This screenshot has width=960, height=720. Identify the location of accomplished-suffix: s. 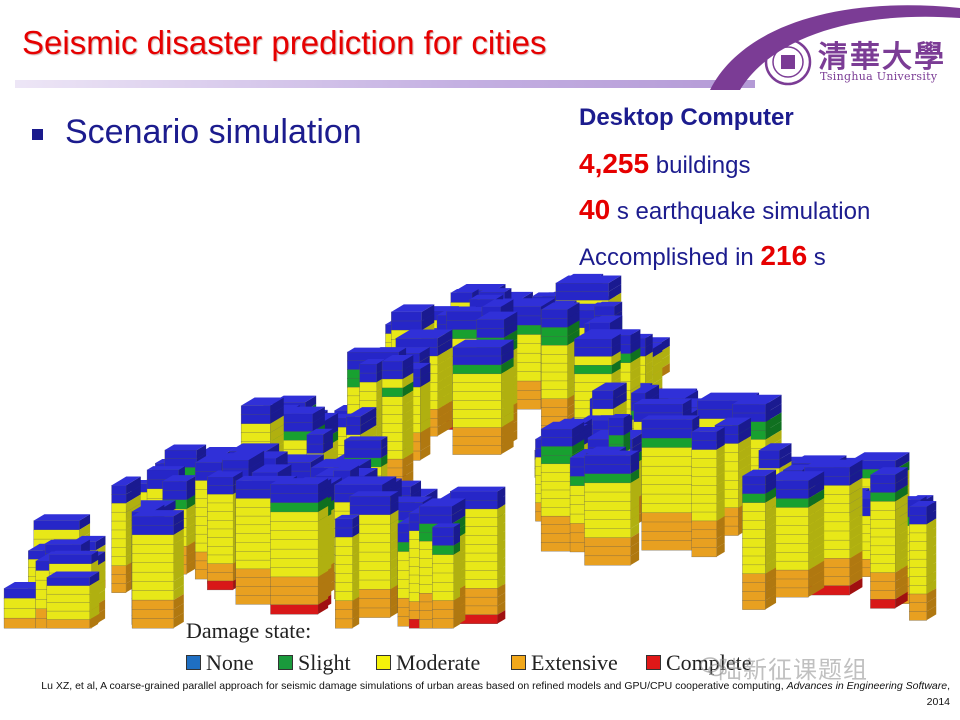
(816, 257).